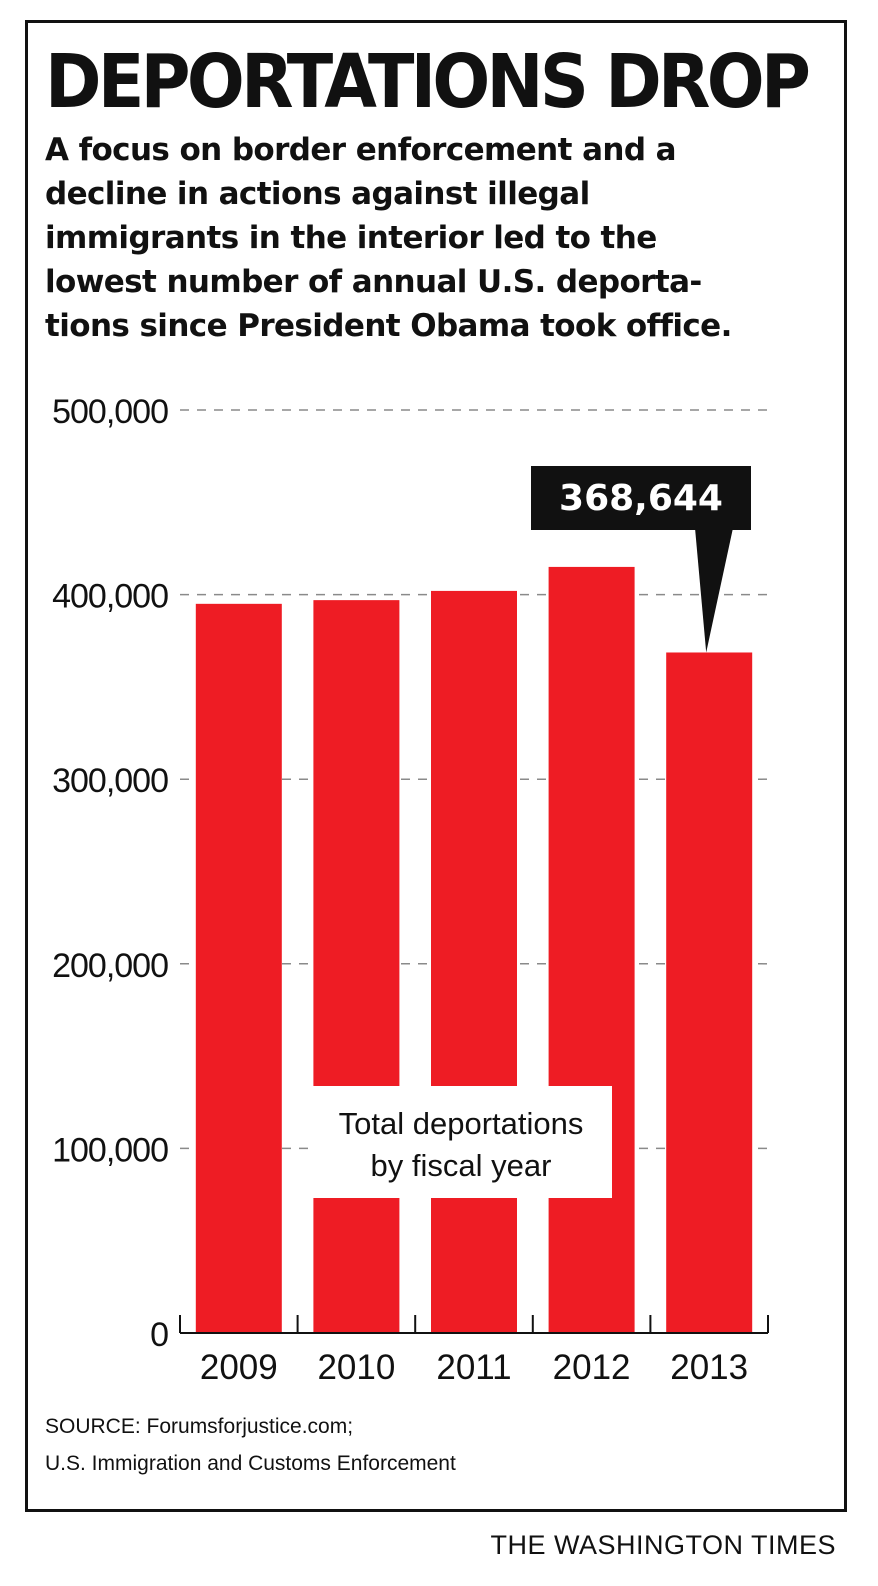 This screenshot has height=1586, width=878. I want to click on callout-box, so click(641, 498).